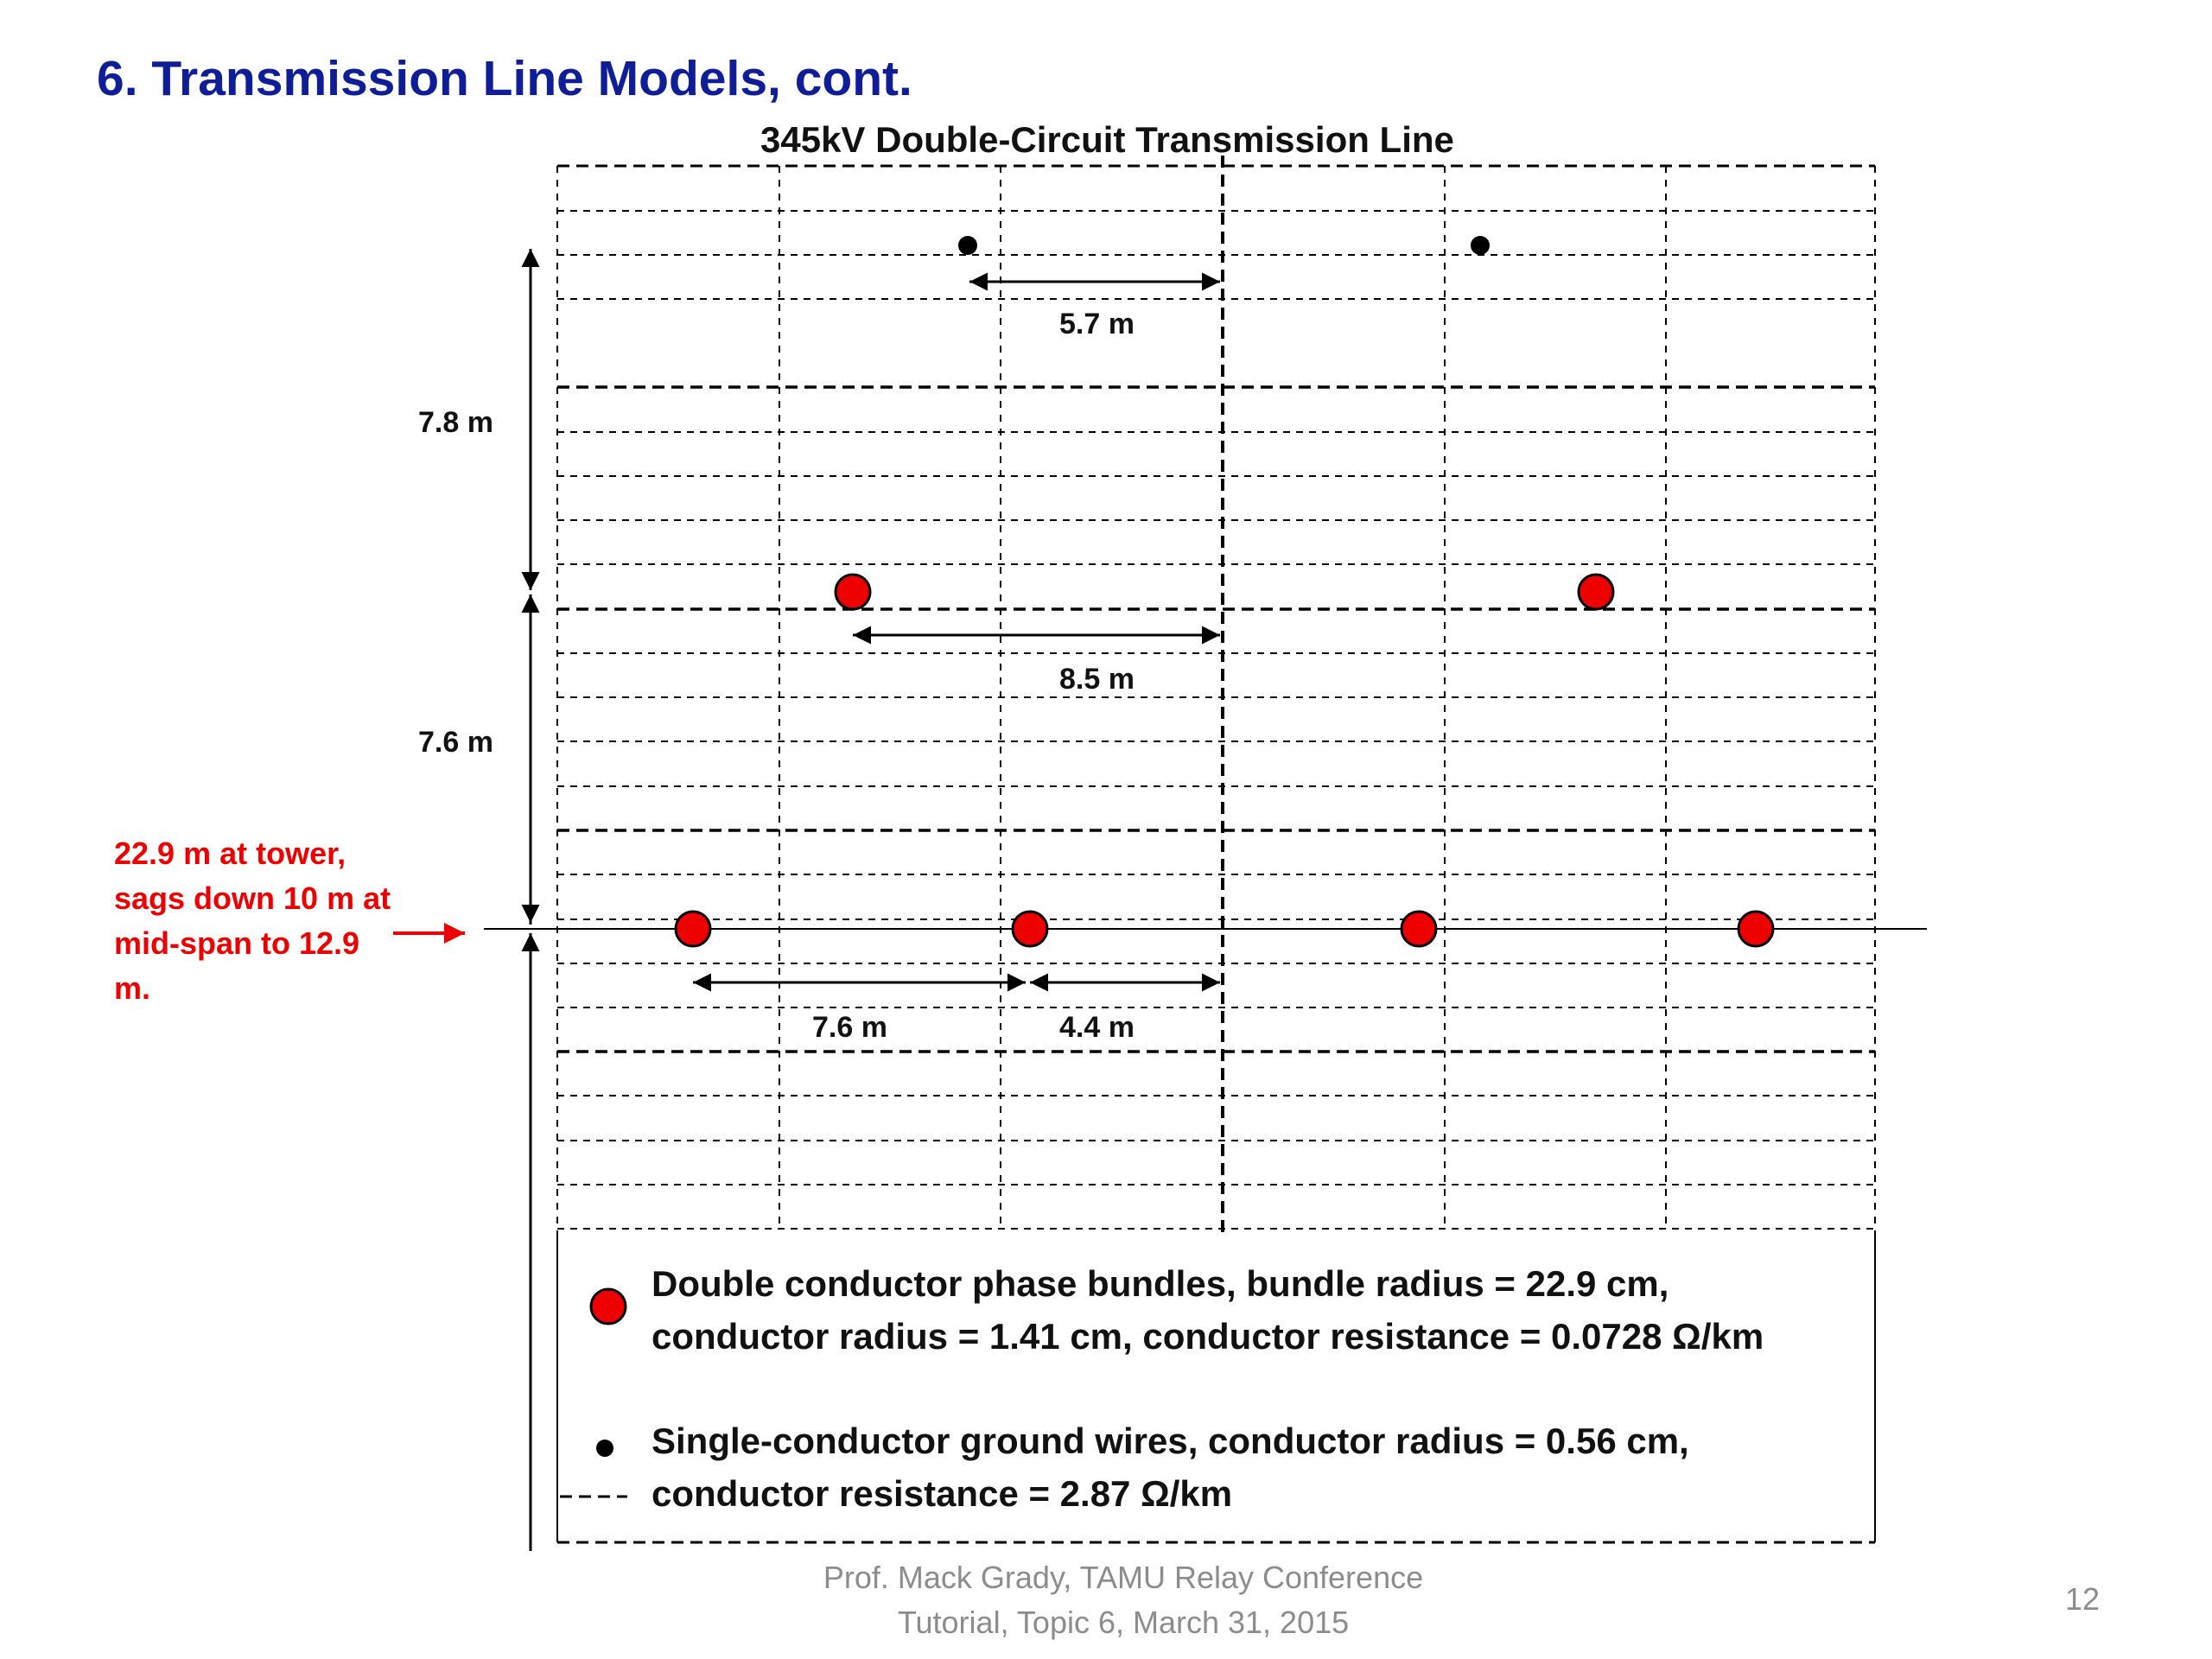 The width and height of the screenshot is (2212, 1659). I want to click on ground-wire-left, so click(967, 245).